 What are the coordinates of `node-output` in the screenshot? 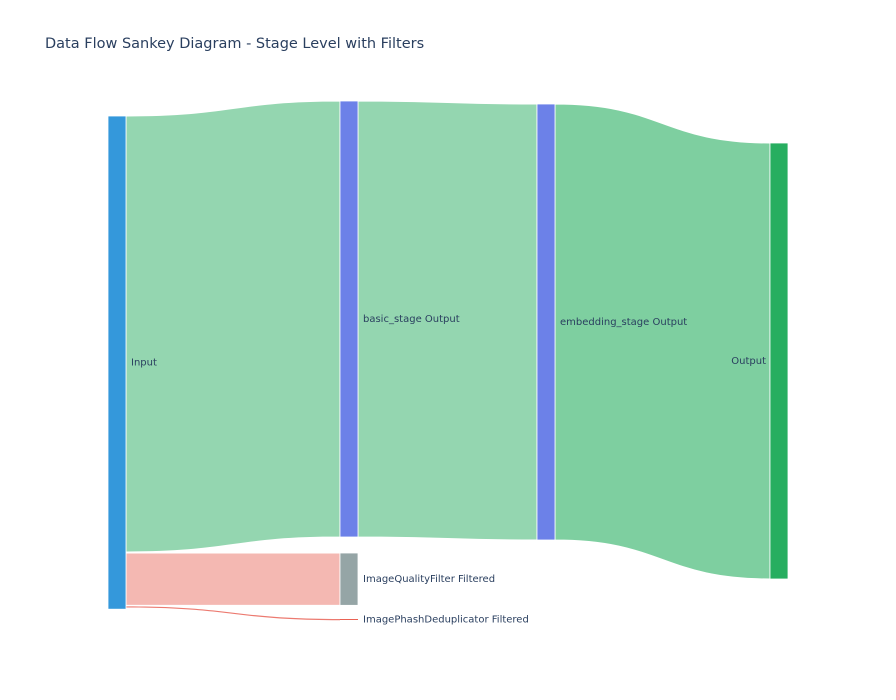 It's located at (779, 361).